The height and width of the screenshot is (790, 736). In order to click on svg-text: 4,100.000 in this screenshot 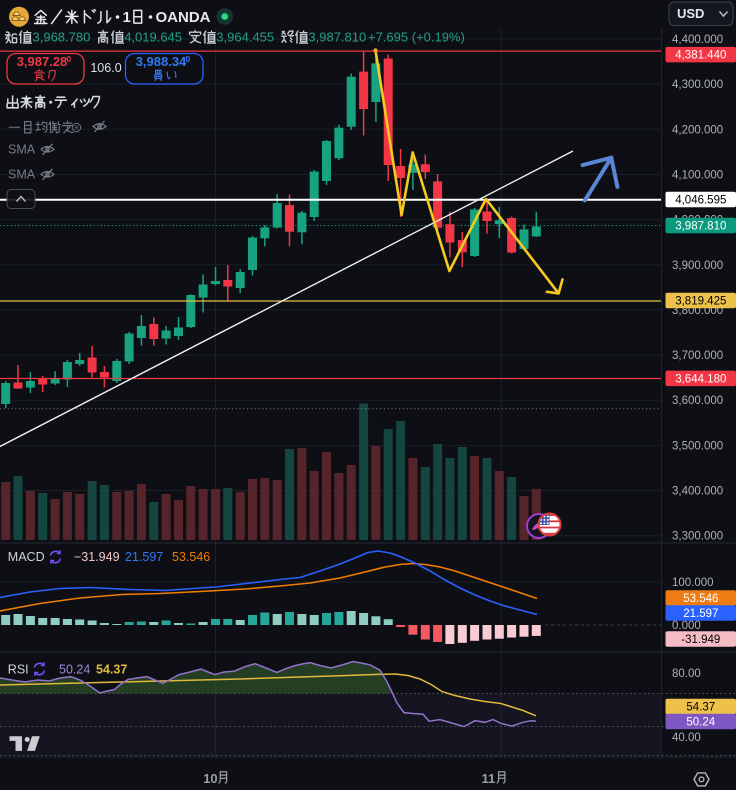, I will do `click(697, 176)`.